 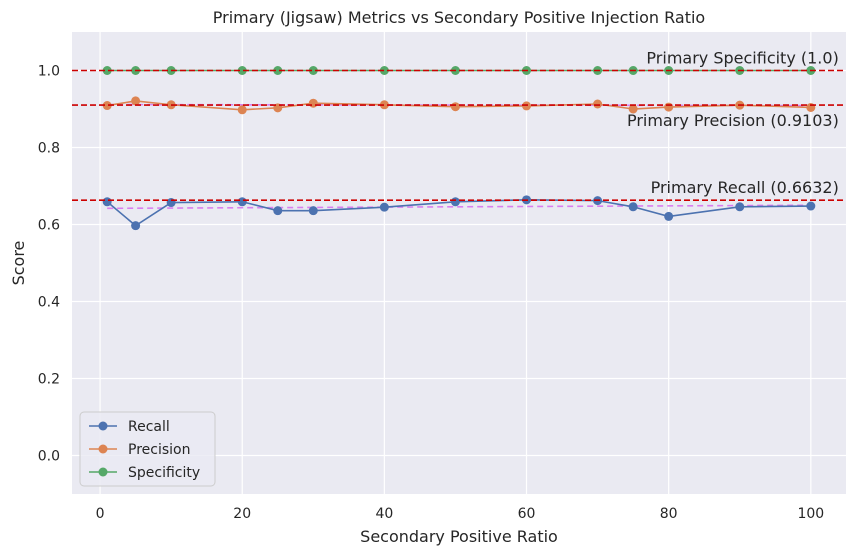 I want to click on series-line, so click(x=458, y=213).